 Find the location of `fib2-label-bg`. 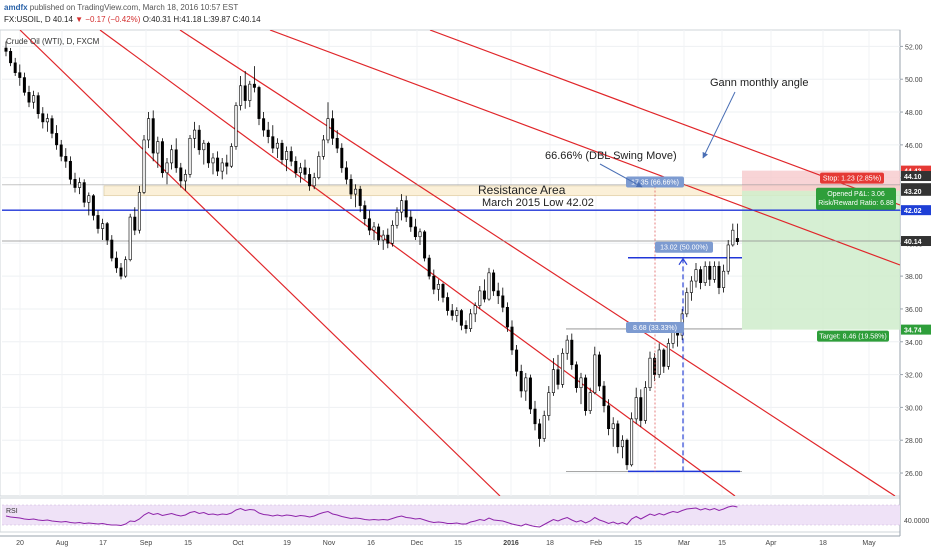

fib2-label-bg is located at coordinates (684, 247).